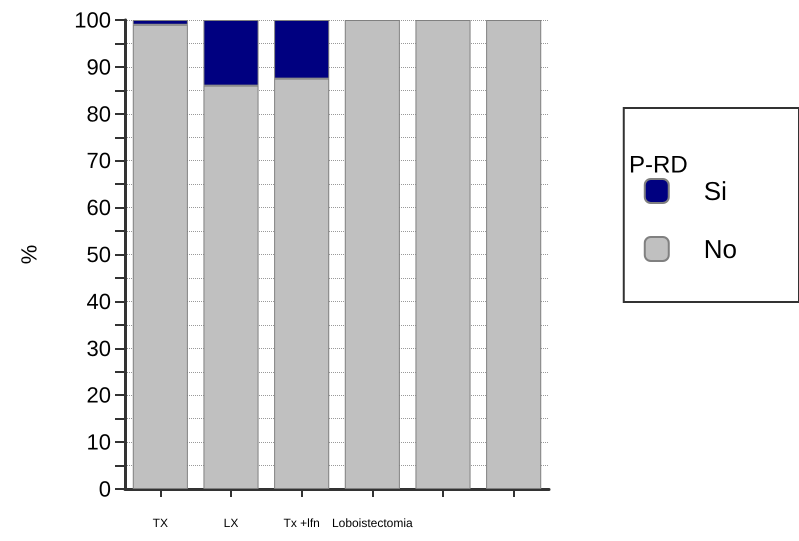 The image size is (799, 541). Describe the element at coordinates (658, 165) in the screenshot. I see `legend-title: P-RD` at that location.